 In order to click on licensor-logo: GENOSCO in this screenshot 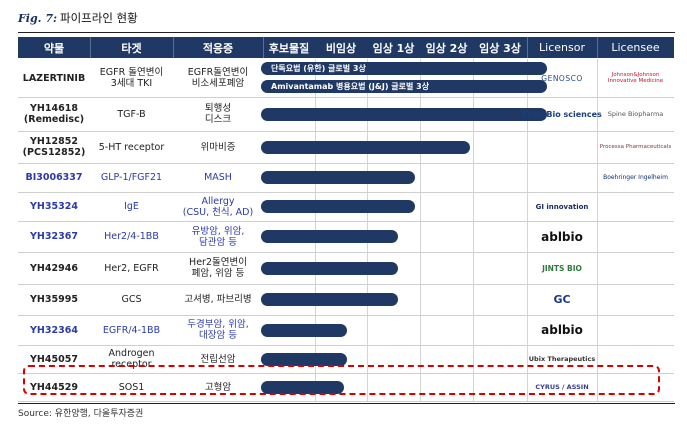, I will do `click(562, 78)`.